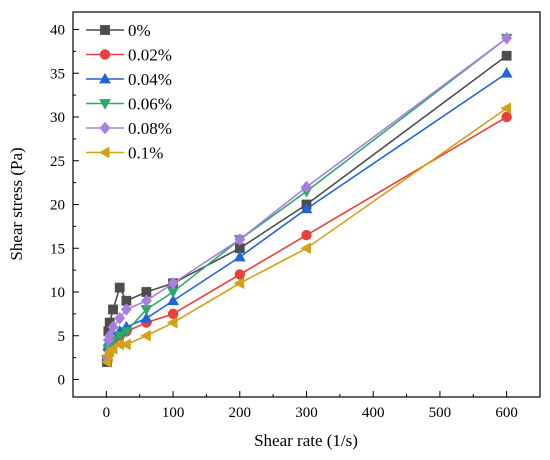 The image size is (550, 460). What do you see at coordinates (306, 440) in the screenshot?
I see `x-axis-title: Shear rate (1/s)` at bounding box center [306, 440].